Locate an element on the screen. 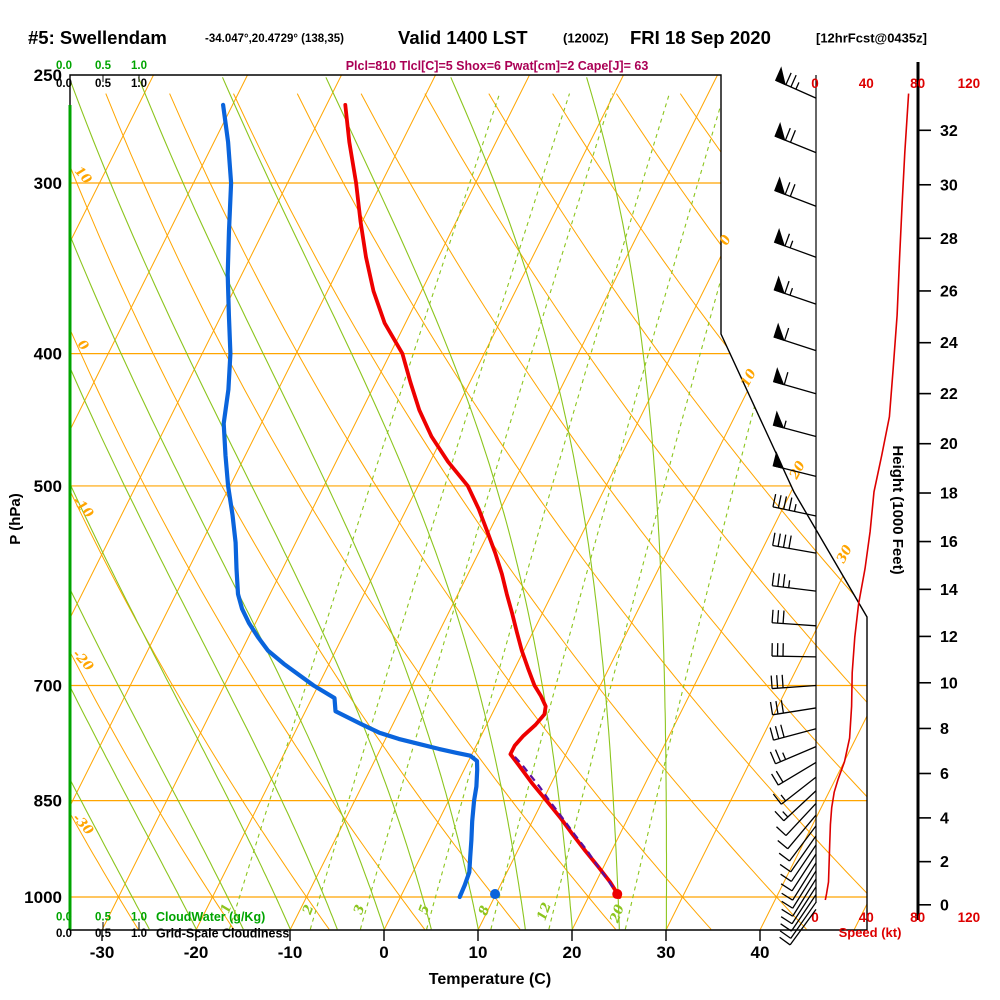 The width and height of the screenshot is (1000, 1000). mixing-ratio-label: 12 is located at coordinates (545, 912).